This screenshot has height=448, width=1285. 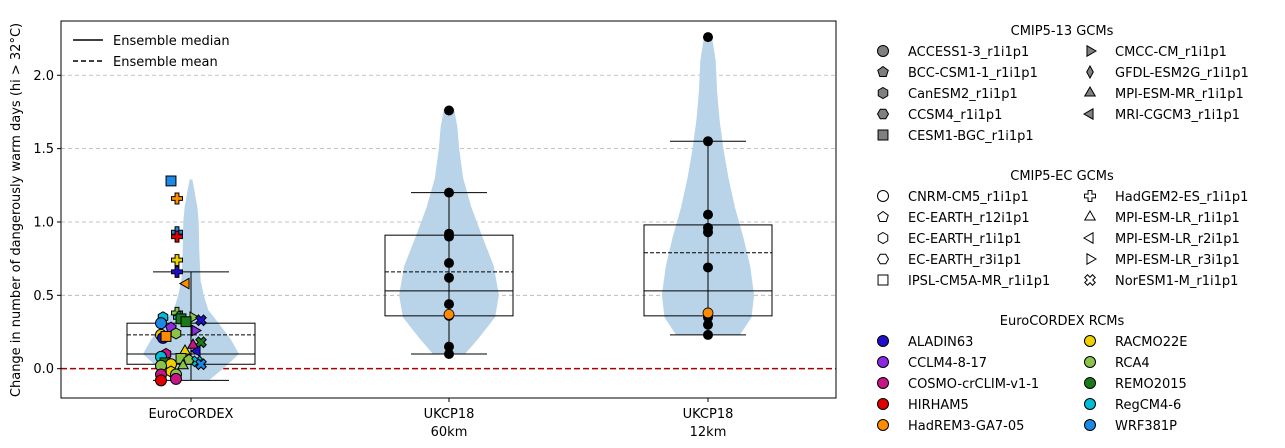 What do you see at coordinates (979, 281) in the screenshot?
I see `legend-entry: IPSL-CM5A-MR_r1i1p1` at bounding box center [979, 281].